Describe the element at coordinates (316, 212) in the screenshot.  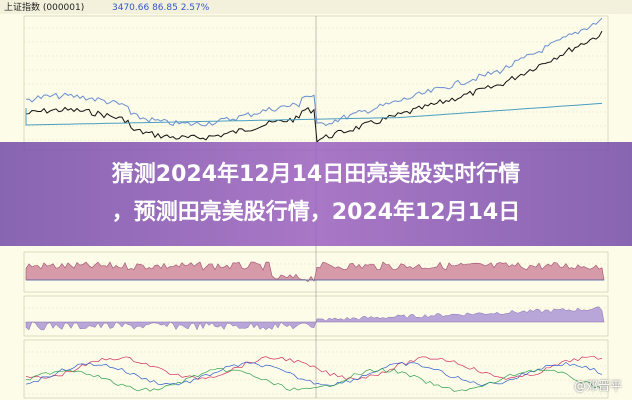
I see `title-line: ，预测田亮美股行情，2024年12月14日` at that location.